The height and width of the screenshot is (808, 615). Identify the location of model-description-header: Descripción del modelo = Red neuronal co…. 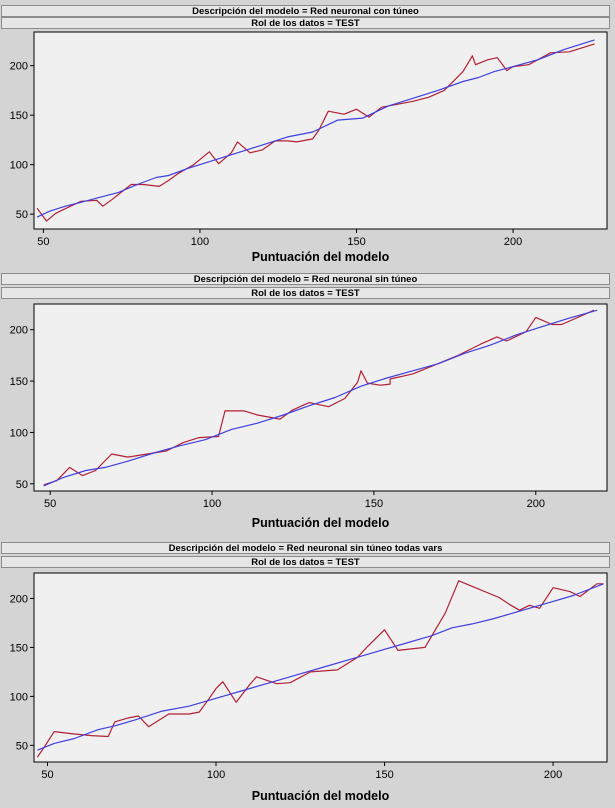
(305, 11).